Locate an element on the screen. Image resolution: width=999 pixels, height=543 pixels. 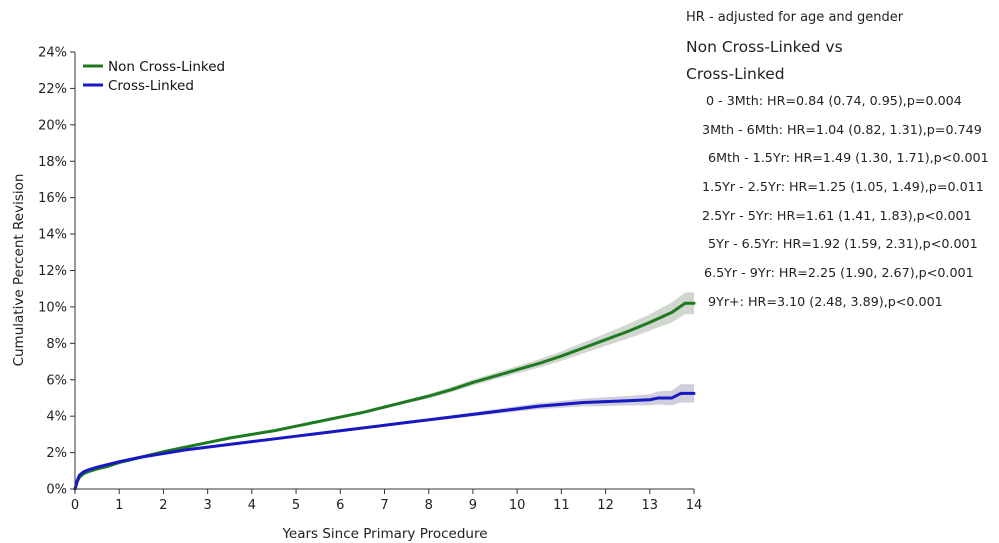
y-tick-label: 4% is located at coordinates (56, 417).